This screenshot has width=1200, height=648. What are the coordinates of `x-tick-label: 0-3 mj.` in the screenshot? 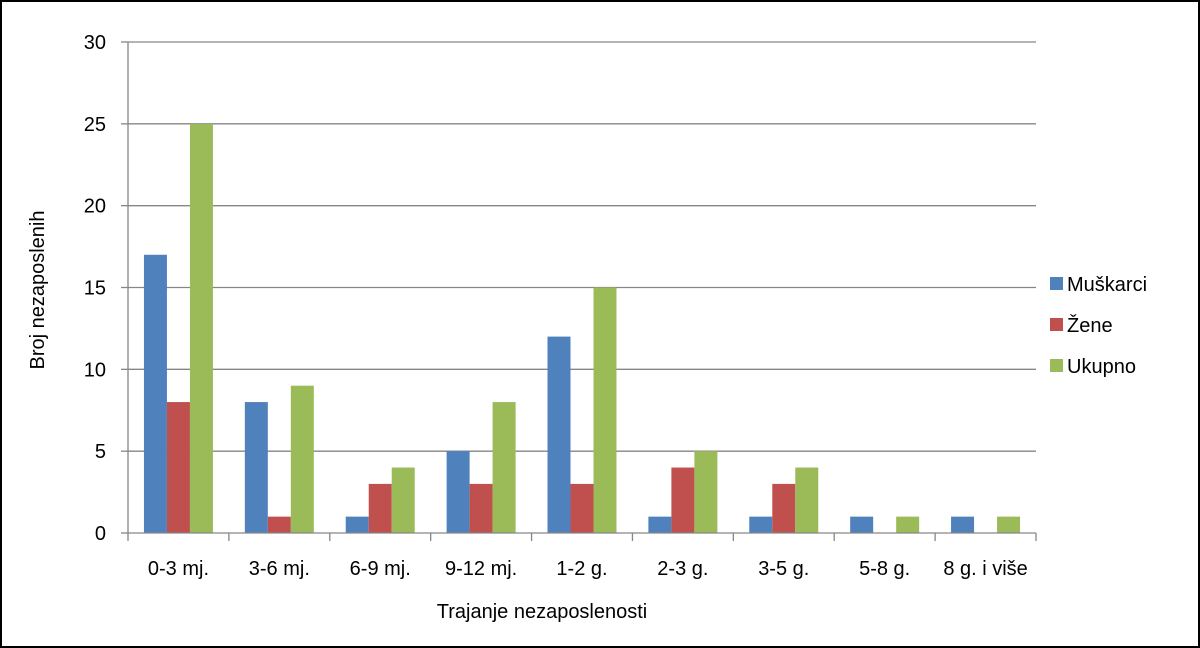 It's located at (178, 569).